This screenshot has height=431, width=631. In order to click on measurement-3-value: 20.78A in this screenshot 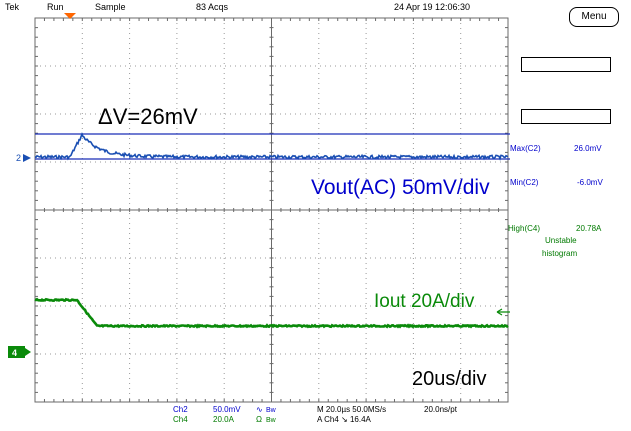, I will do `click(589, 228)`.